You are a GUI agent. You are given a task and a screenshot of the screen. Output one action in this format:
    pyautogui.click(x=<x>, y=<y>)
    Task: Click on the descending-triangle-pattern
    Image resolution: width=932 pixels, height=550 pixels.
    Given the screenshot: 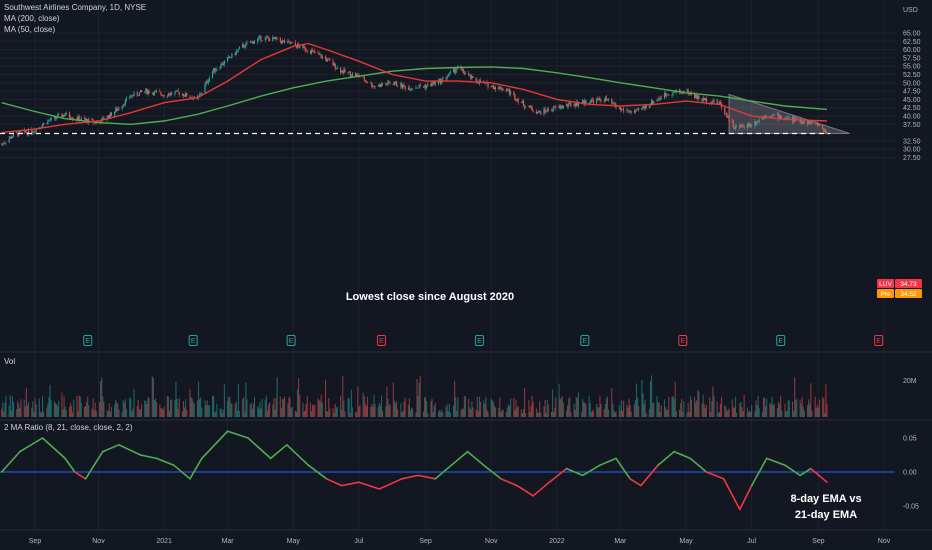 What is the action you would take?
    pyautogui.click(x=789, y=113)
    